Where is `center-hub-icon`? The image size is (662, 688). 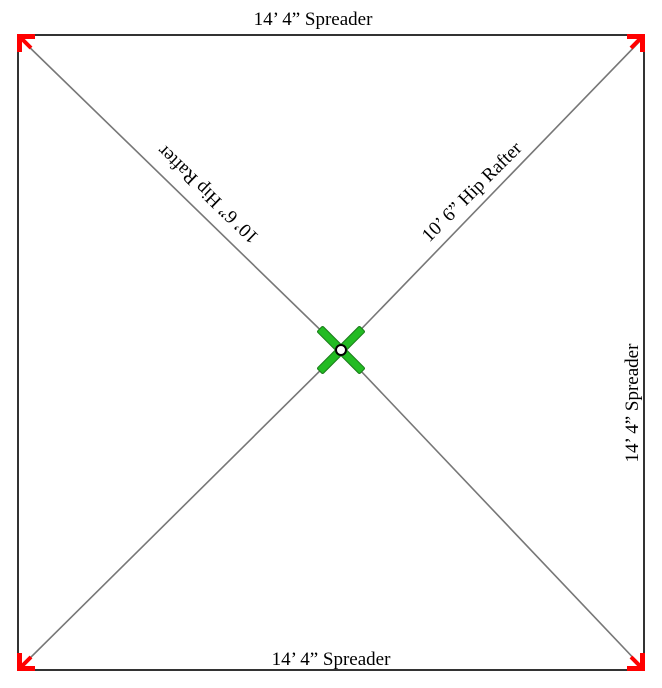
center-hub-icon is located at coordinates (341, 350).